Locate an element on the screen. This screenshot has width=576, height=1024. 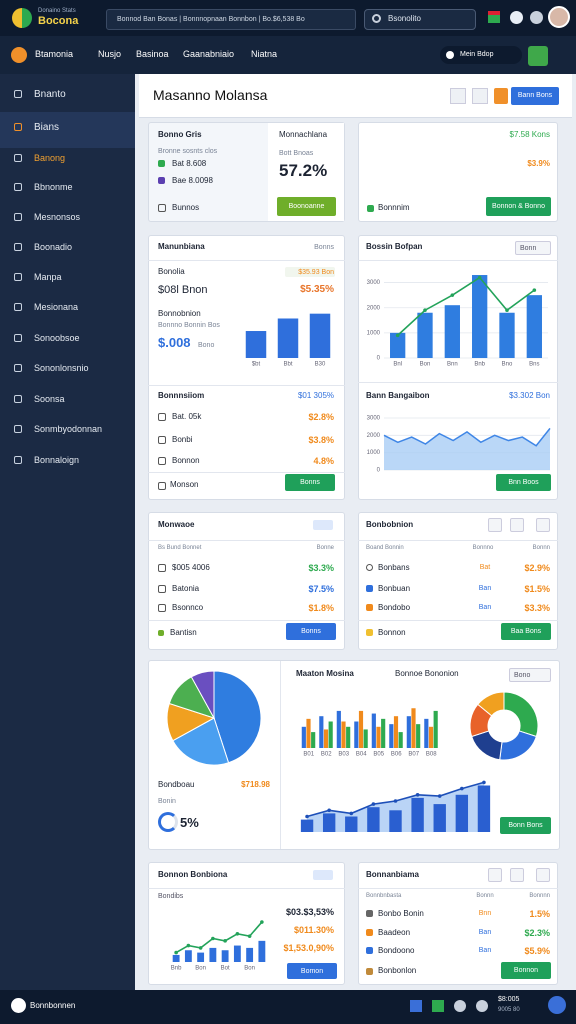
avatar is located at coordinates (559, 17).